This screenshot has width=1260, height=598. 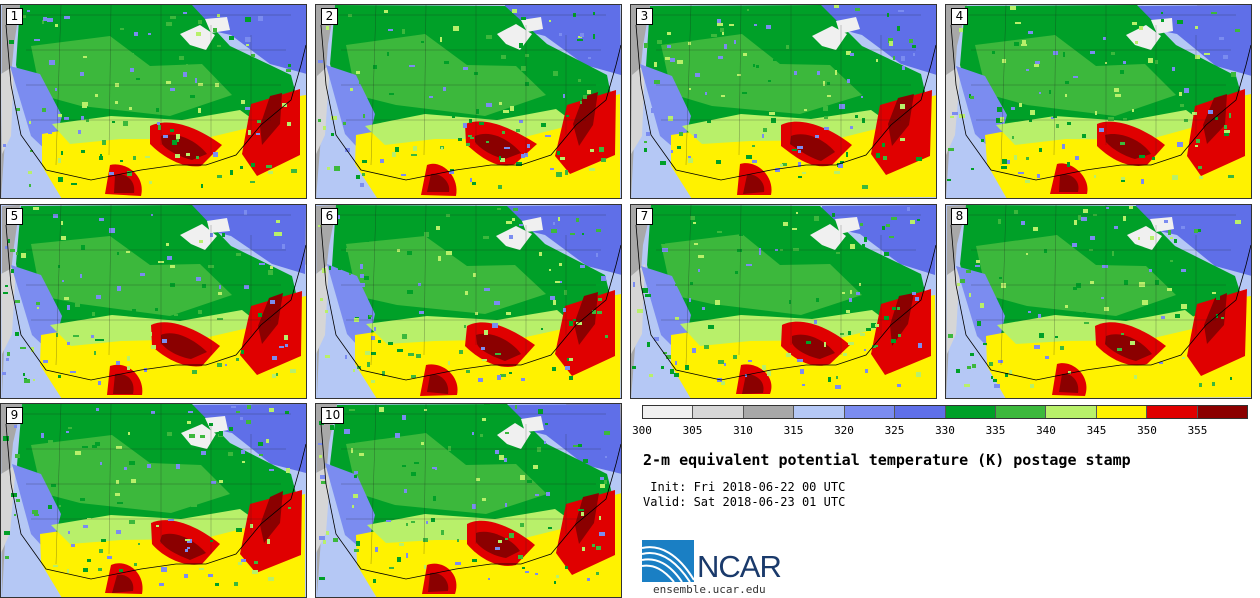 What do you see at coordinates (995, 430) in the screenshot?
I see `colorbar-tick-label: 335` at bounding box center [995, 430].